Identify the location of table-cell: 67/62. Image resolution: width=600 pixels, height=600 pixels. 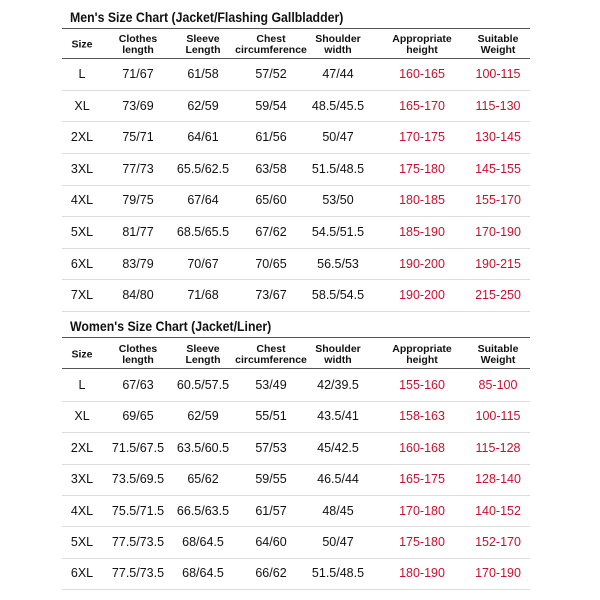
(271, 232).